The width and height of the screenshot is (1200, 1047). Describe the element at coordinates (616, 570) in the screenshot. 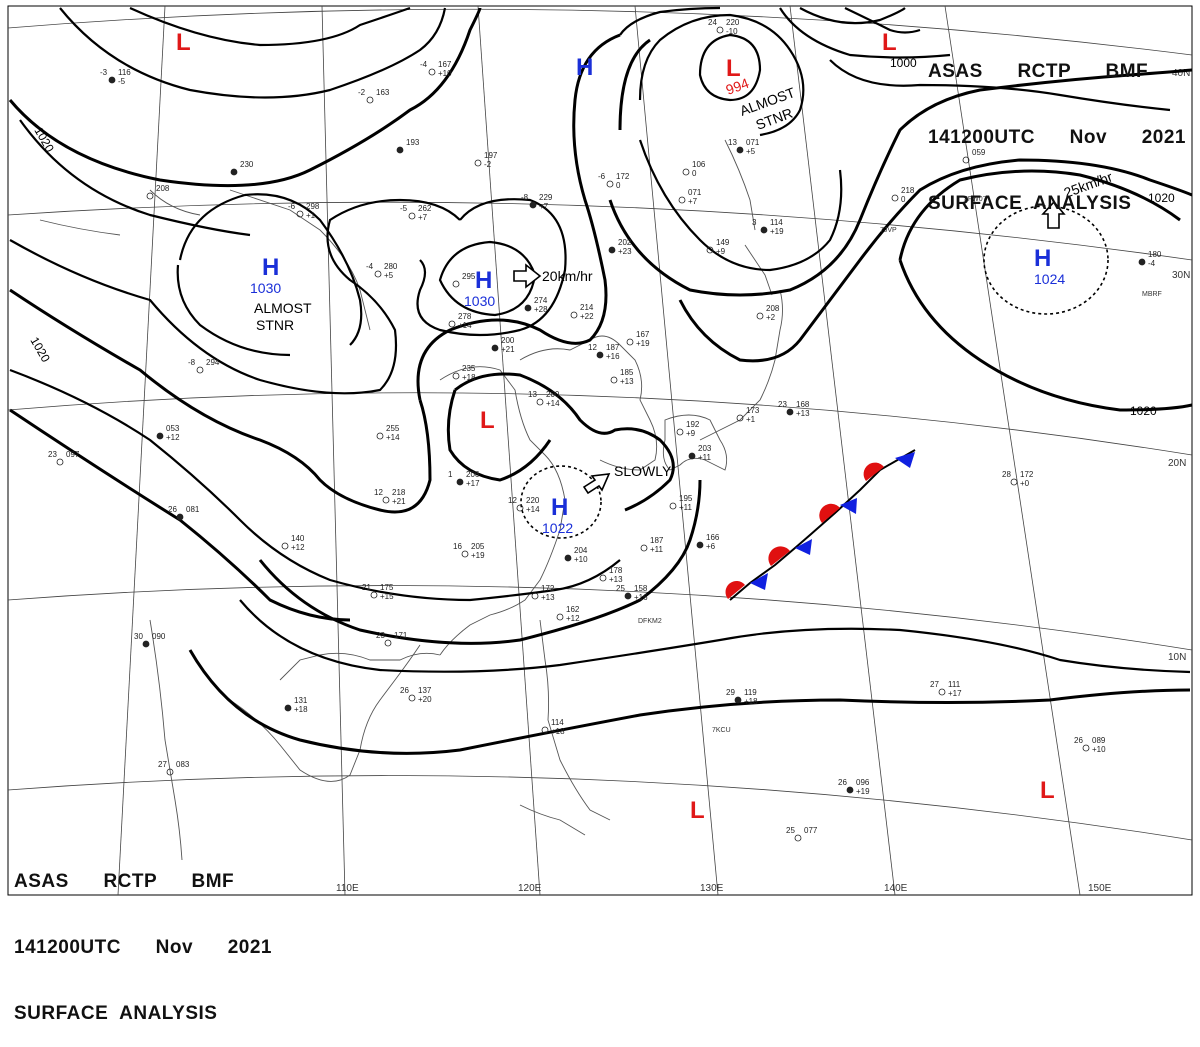

I see `station-pressure: 178` at that location.